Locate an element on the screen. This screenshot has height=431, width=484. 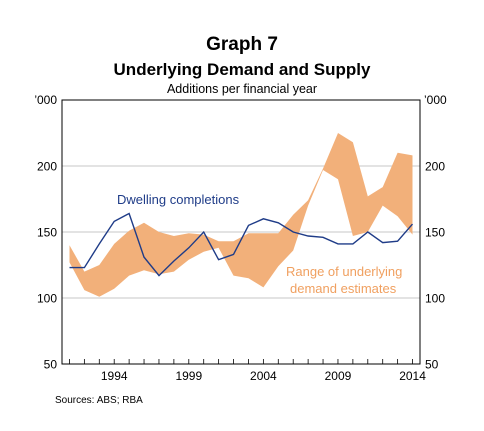
demand-range-label-line1: Range of underlying is located at coordinates (344, 271).